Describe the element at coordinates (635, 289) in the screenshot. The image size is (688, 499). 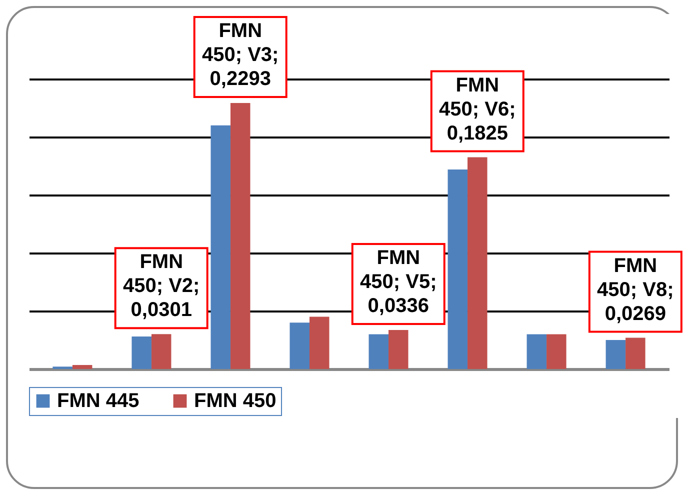
I see `data-label: FMN 450; V8; 0,0269` at that location.